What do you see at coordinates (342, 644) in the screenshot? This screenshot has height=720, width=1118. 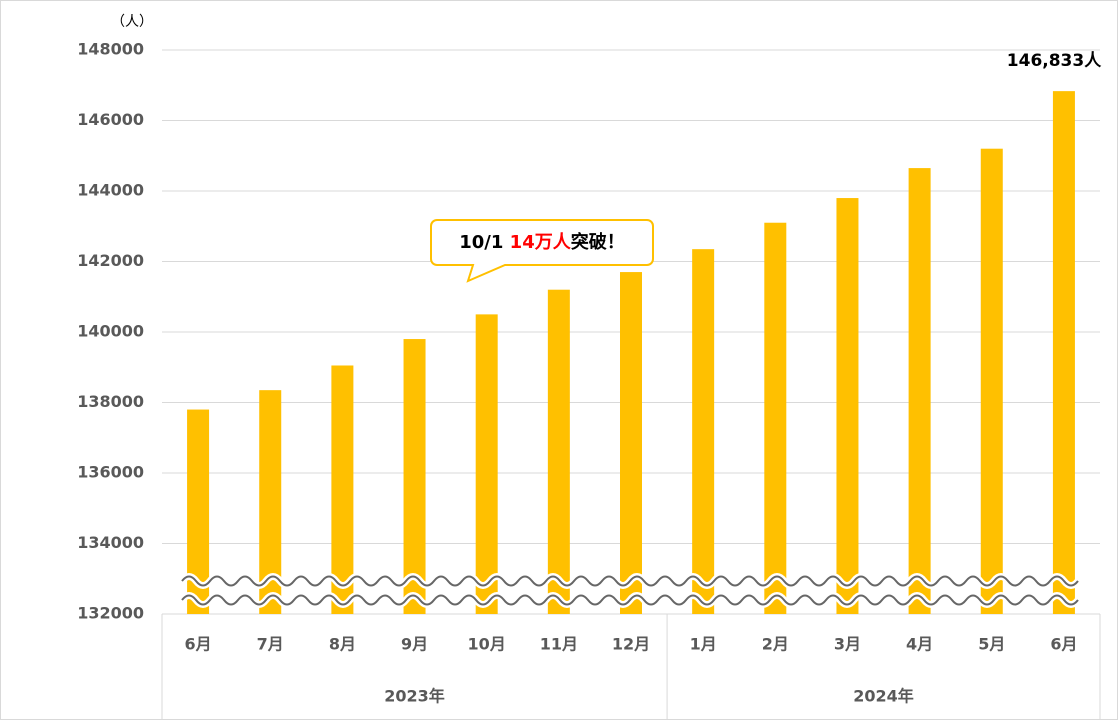 I see `x-tick-label: 8月` at bounding box center [342, 644].